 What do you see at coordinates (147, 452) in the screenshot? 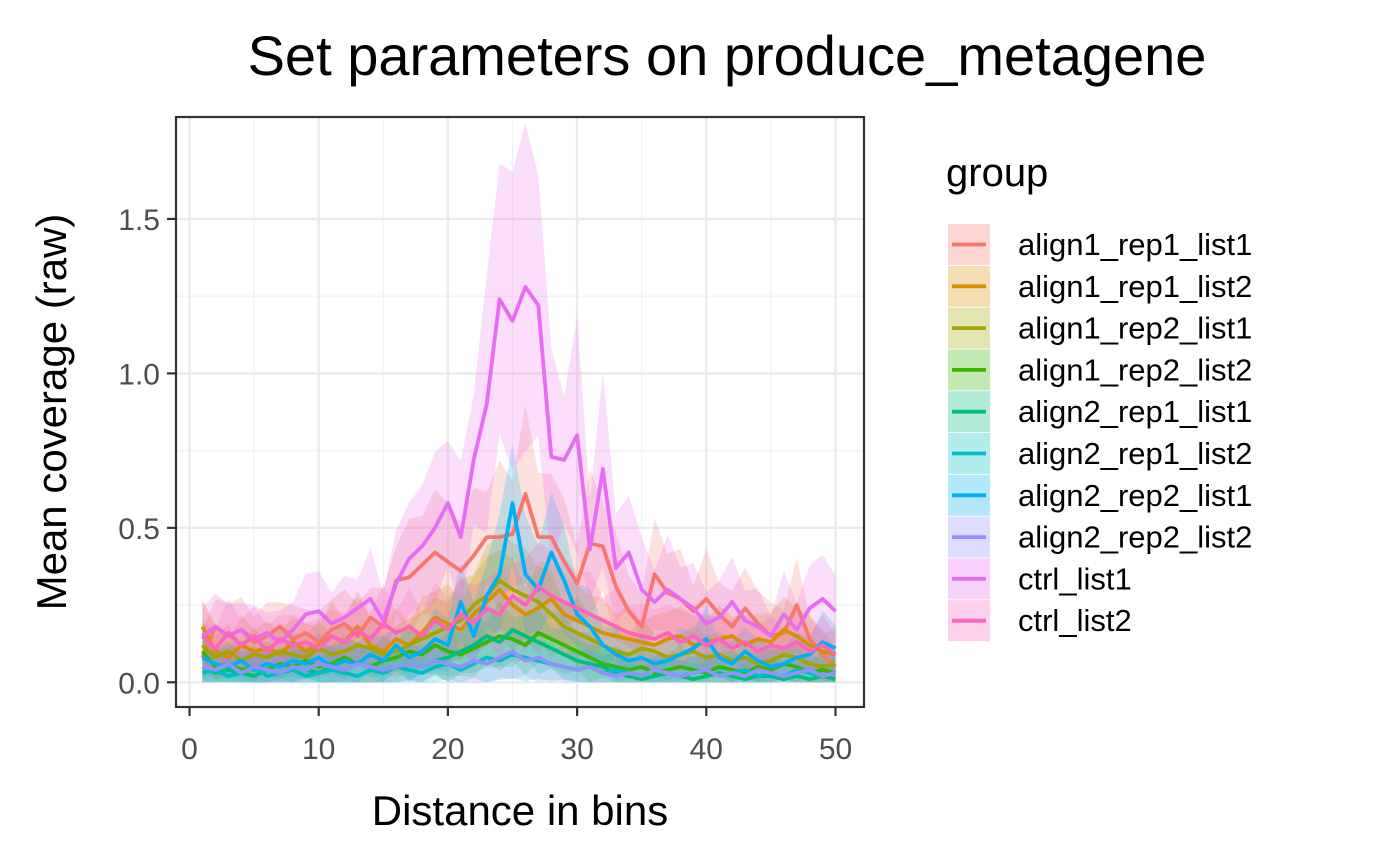
I see `y-axis: 0.0 0.5 1.0 1.5` at bounding box center [147, 452].